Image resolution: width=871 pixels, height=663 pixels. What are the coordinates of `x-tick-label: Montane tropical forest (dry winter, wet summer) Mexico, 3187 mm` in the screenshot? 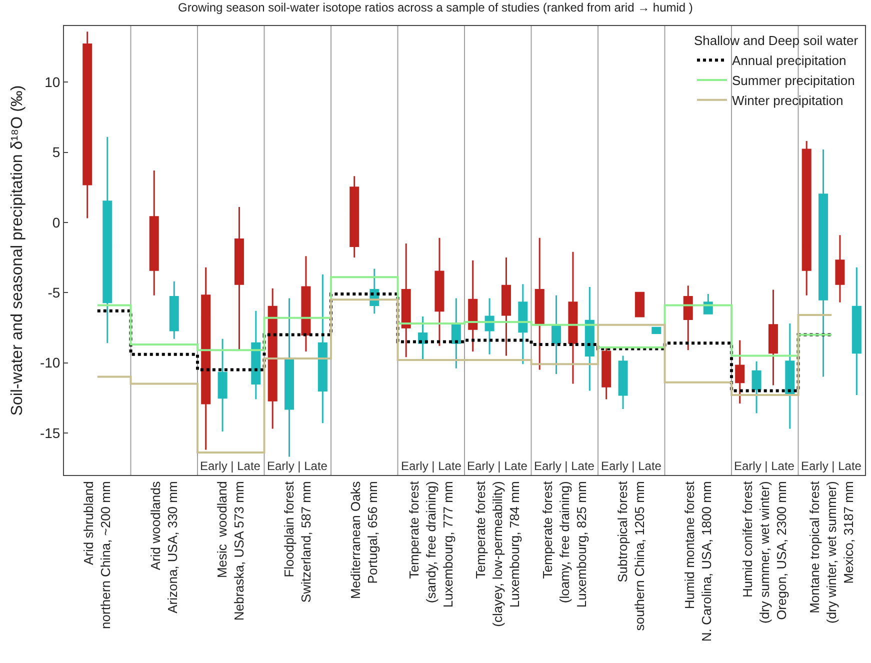 It's located at (831, 552).